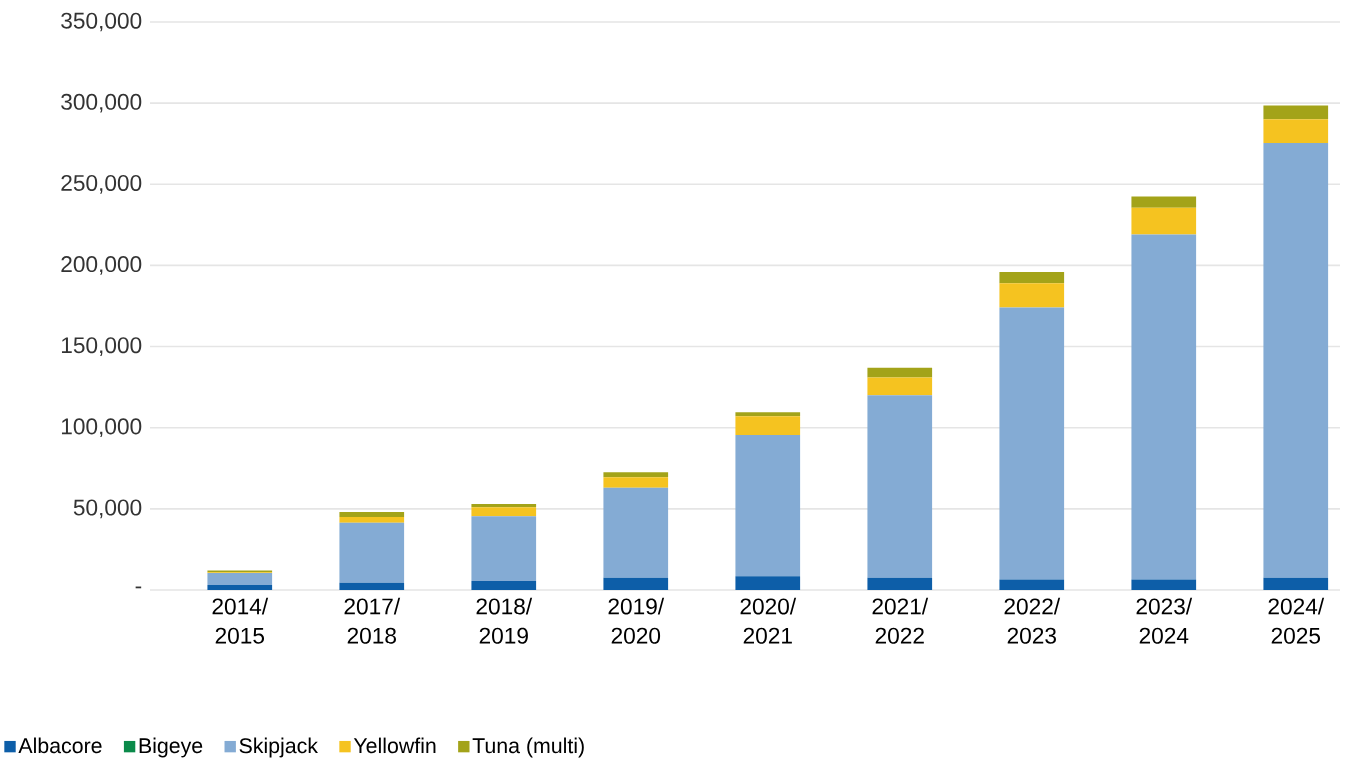 This screenshot has width=1350, height=777. What do you see at coordinates (171, 747) in the screenshot?
I see `legend-label: Bigeye` at bounding box center [171, 747].